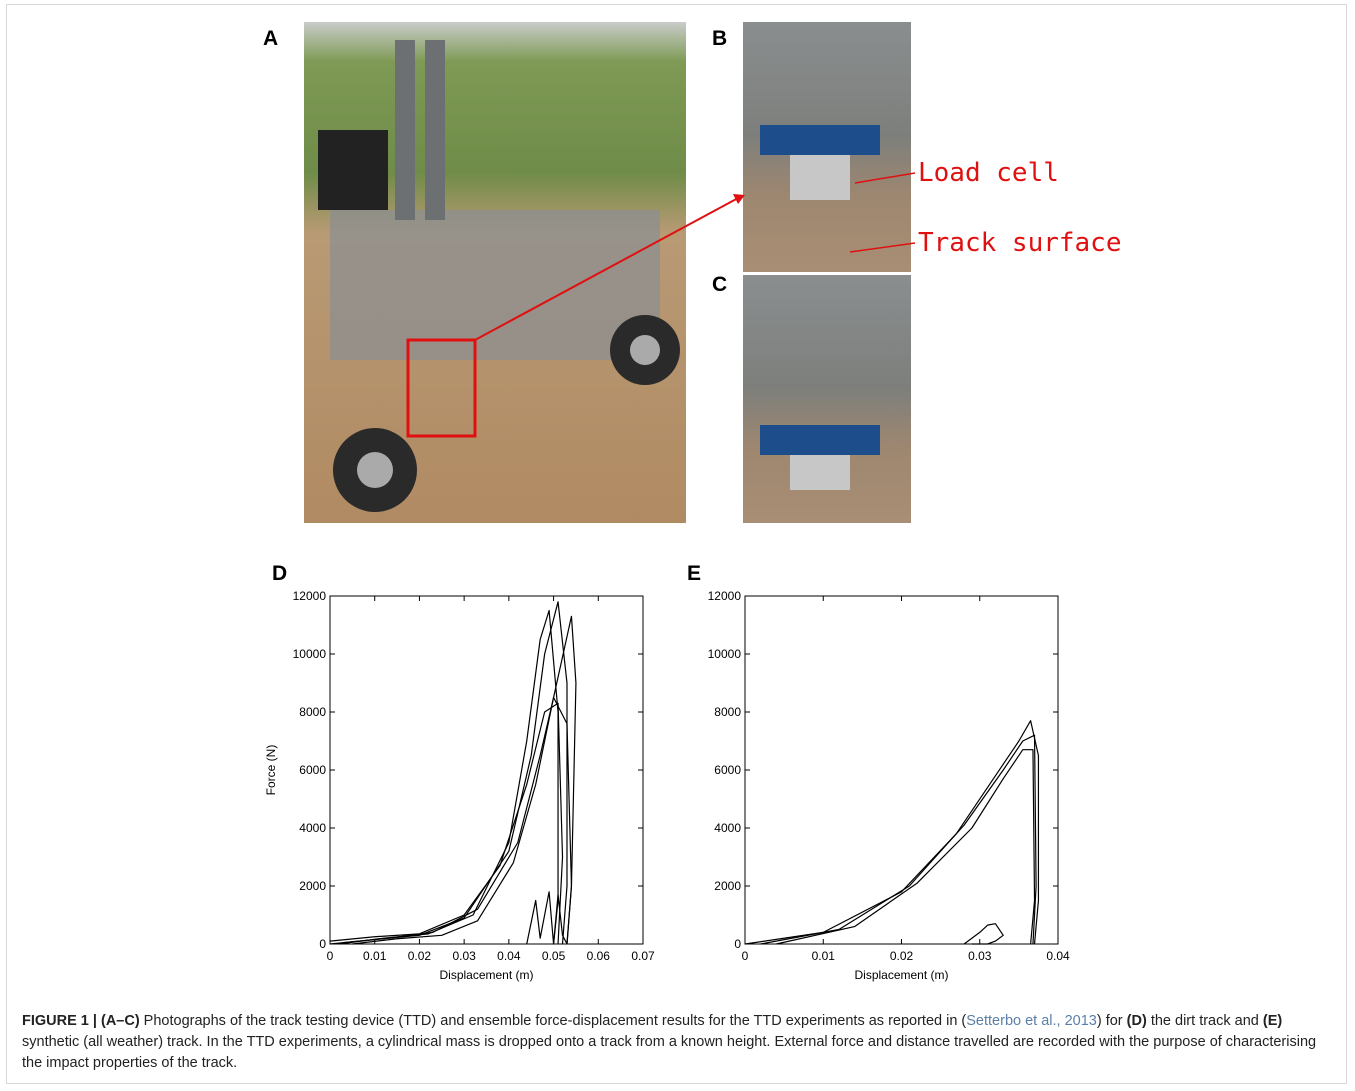 The width and height of the screenshot is (1355, 1091). I want to click on x-tick-label: 0.06, so click(599, 956).